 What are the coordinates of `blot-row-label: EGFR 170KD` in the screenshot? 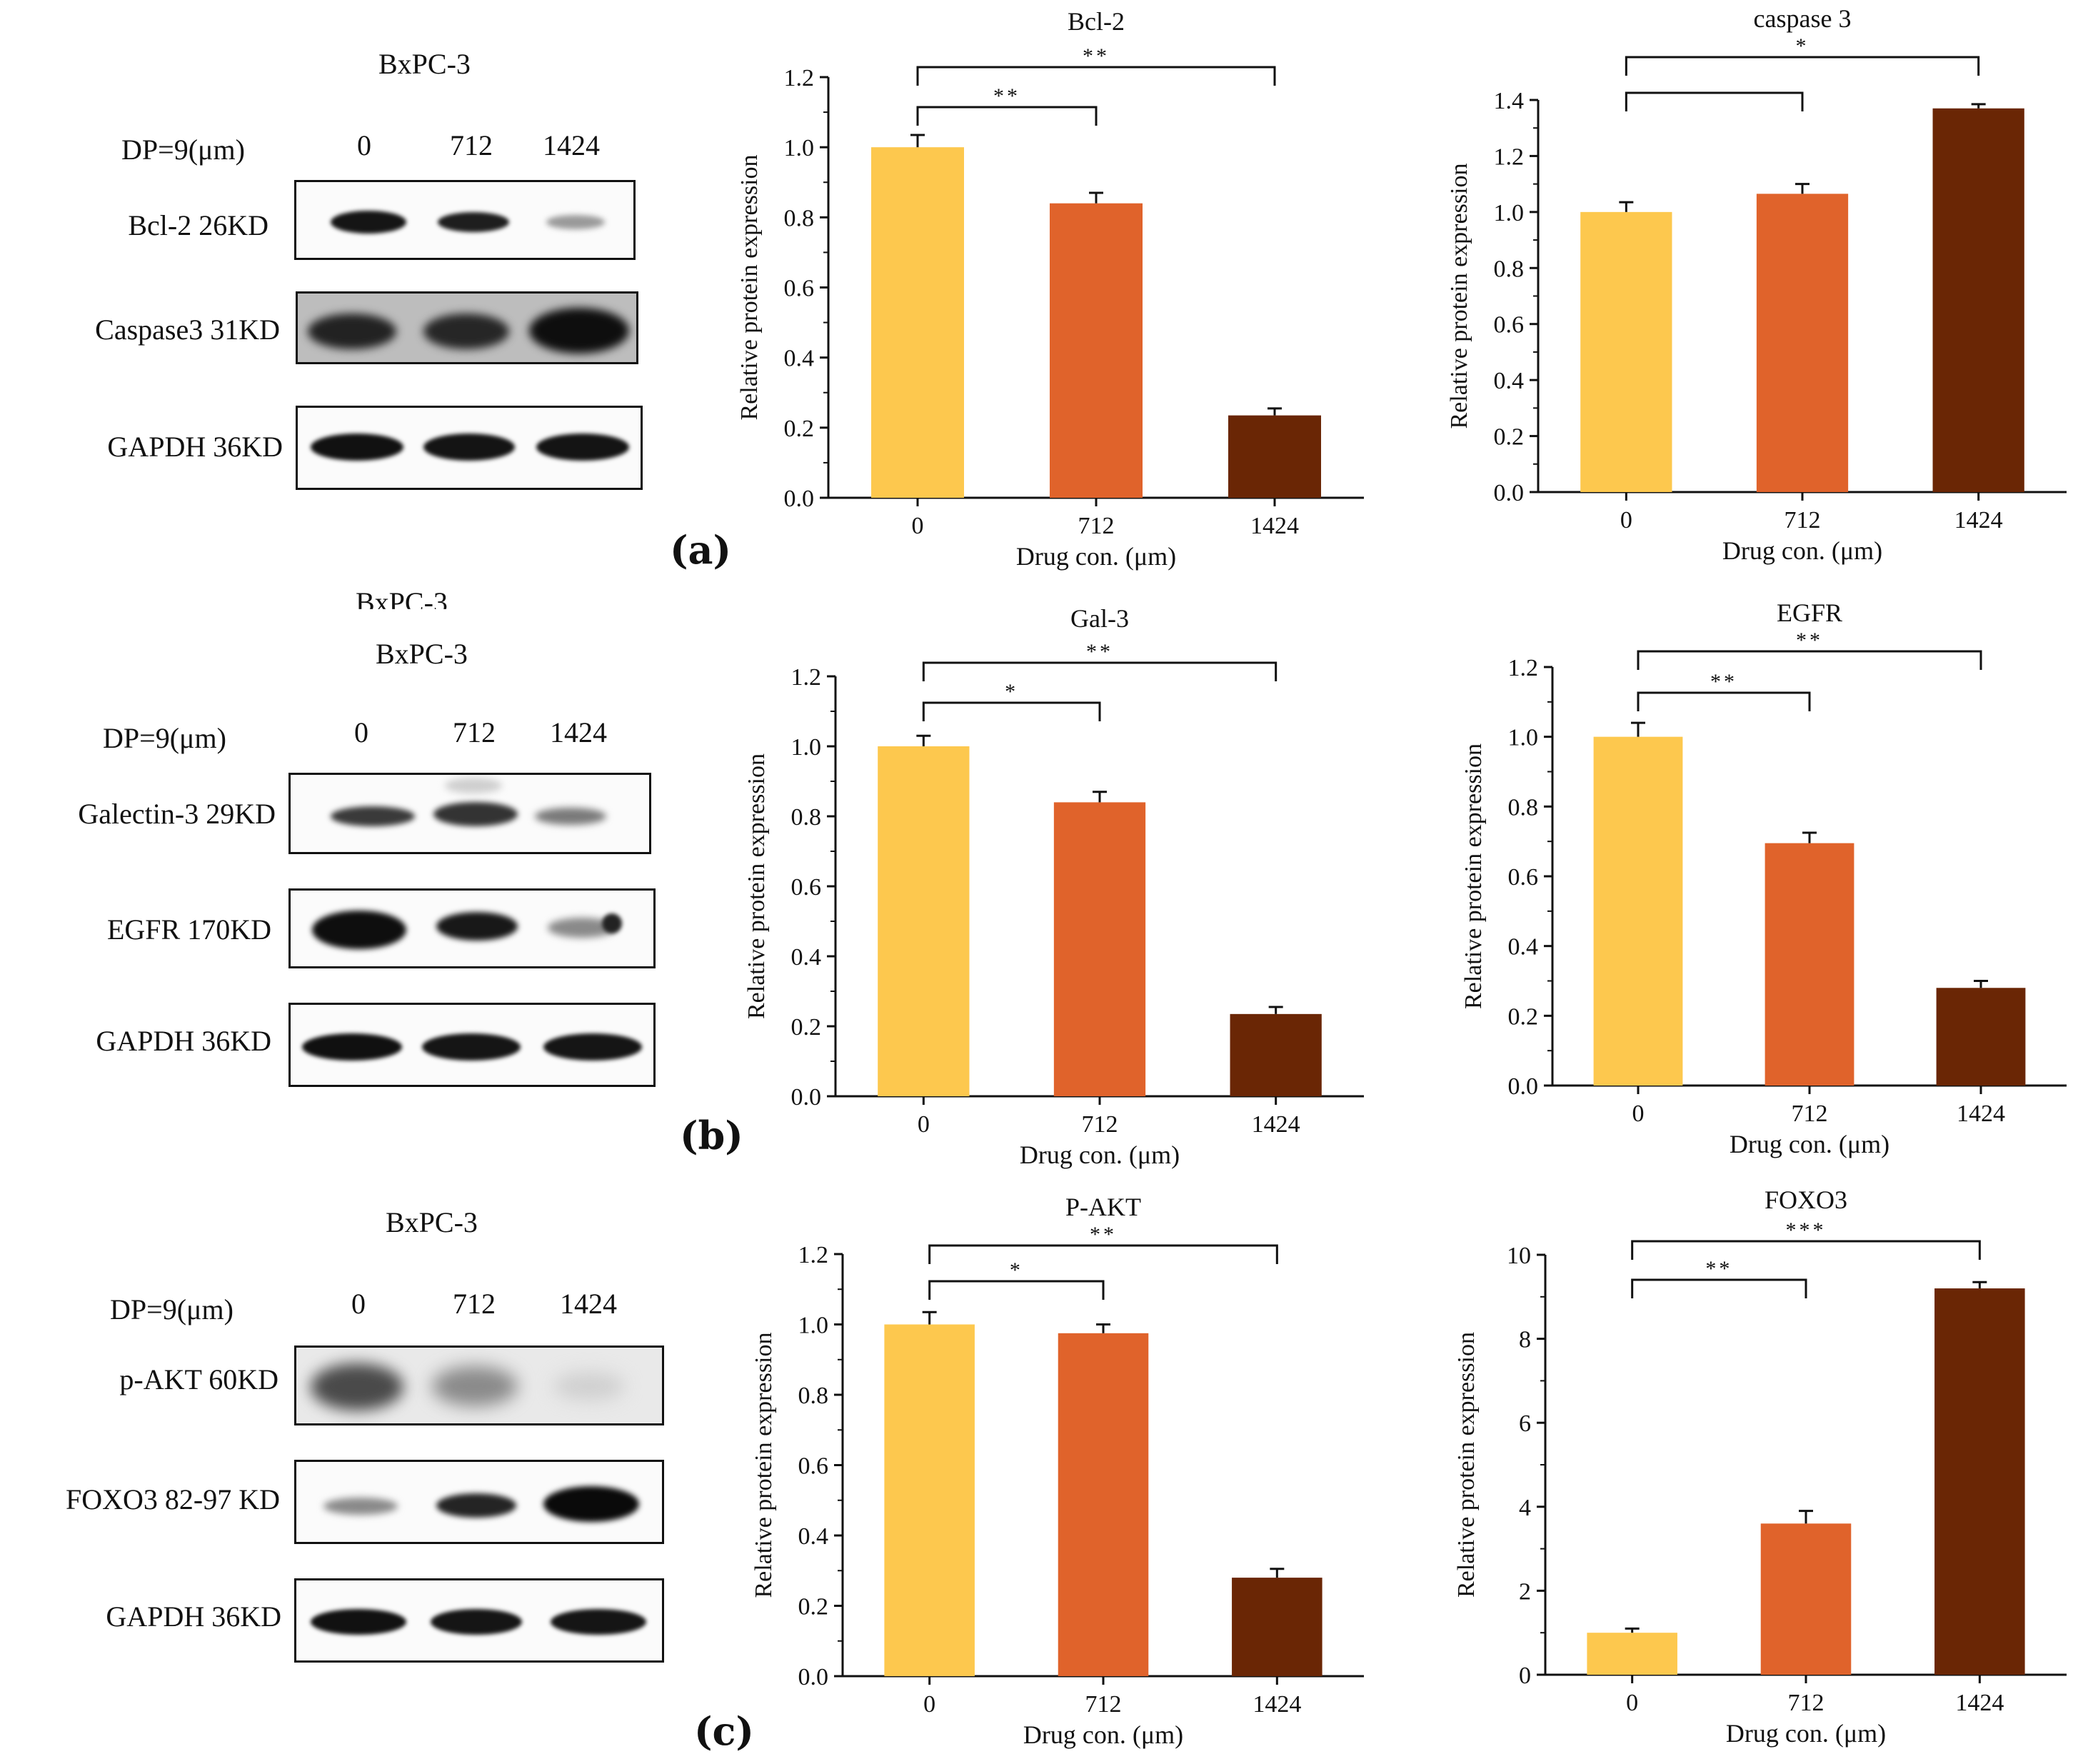 It's located at (188, 929).